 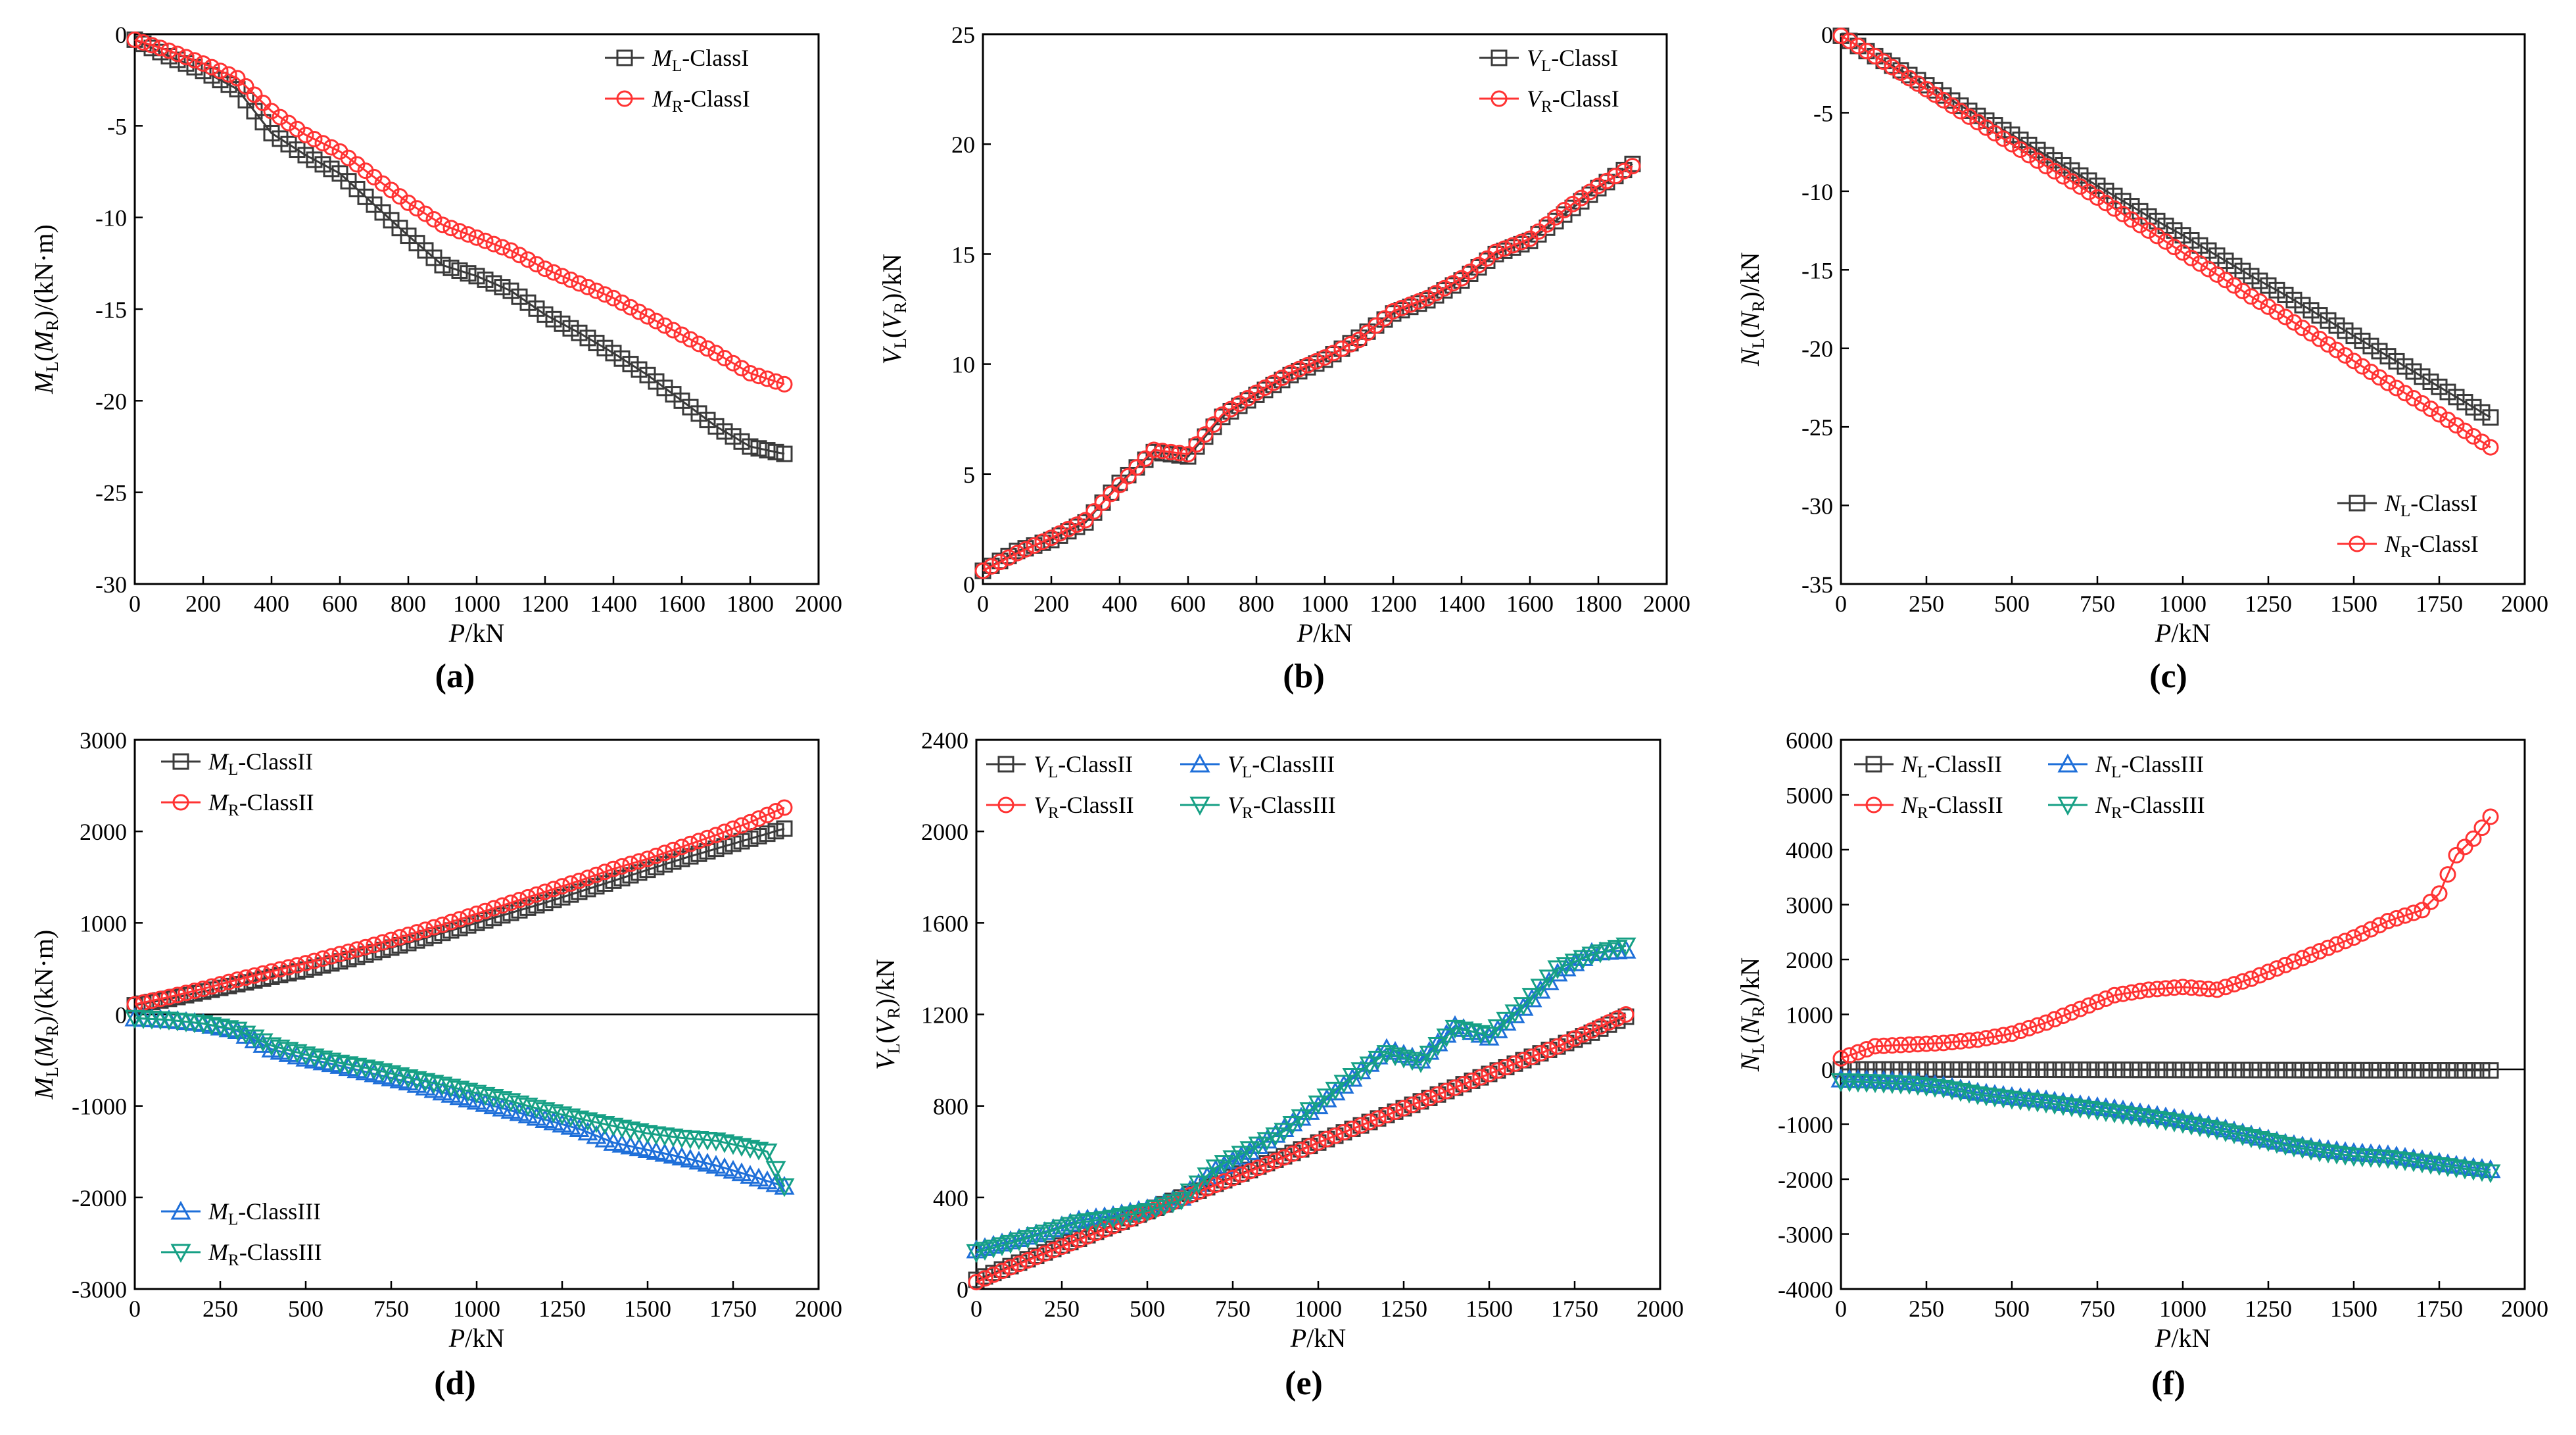 I want to click on legend-label: NR-ClassIII, so click(x=2150, y=807).